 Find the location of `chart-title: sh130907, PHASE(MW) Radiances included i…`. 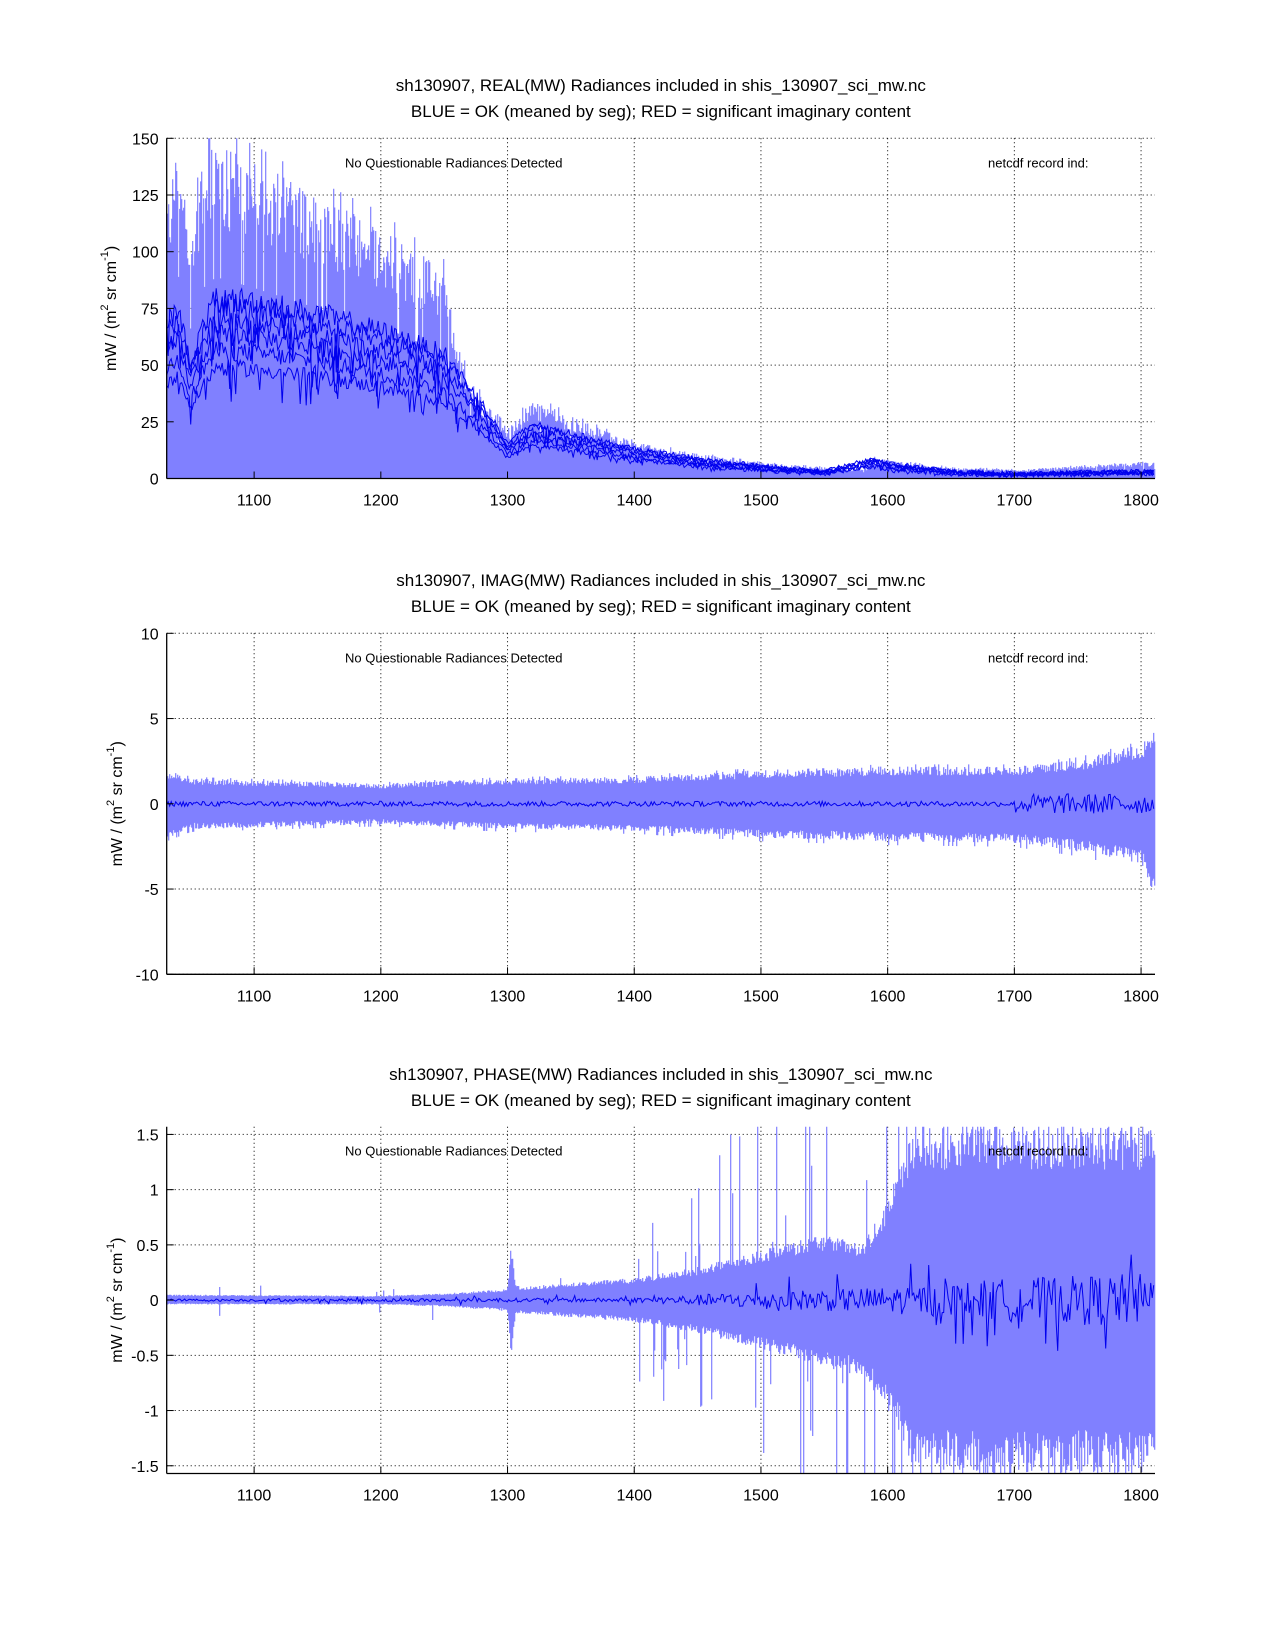

chart-title: sh130907, PHASE(MW) Radiances included i… is located at coordinates (661, 1074).